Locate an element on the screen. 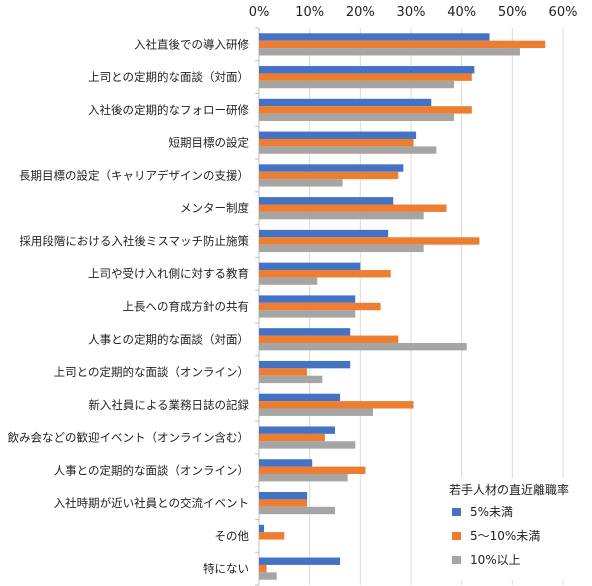 Image resolution: width=592 pixels, height=586 pixels. category-label: 短期目標の設定 is located at coordinates (209, 143).